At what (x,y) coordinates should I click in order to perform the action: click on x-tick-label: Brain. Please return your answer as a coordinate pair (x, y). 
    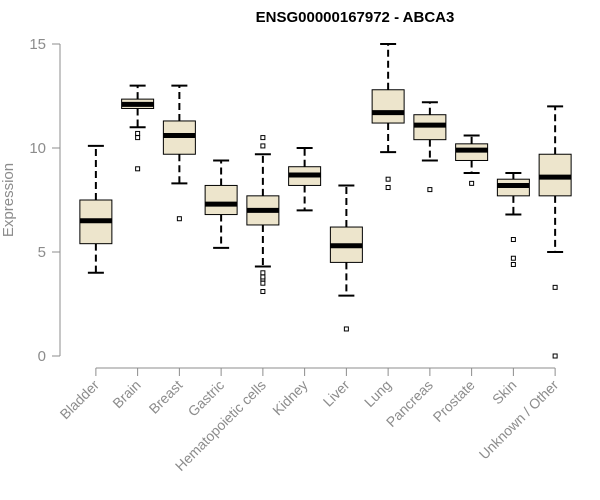
    Looking at the image, I should click on (126, 394).